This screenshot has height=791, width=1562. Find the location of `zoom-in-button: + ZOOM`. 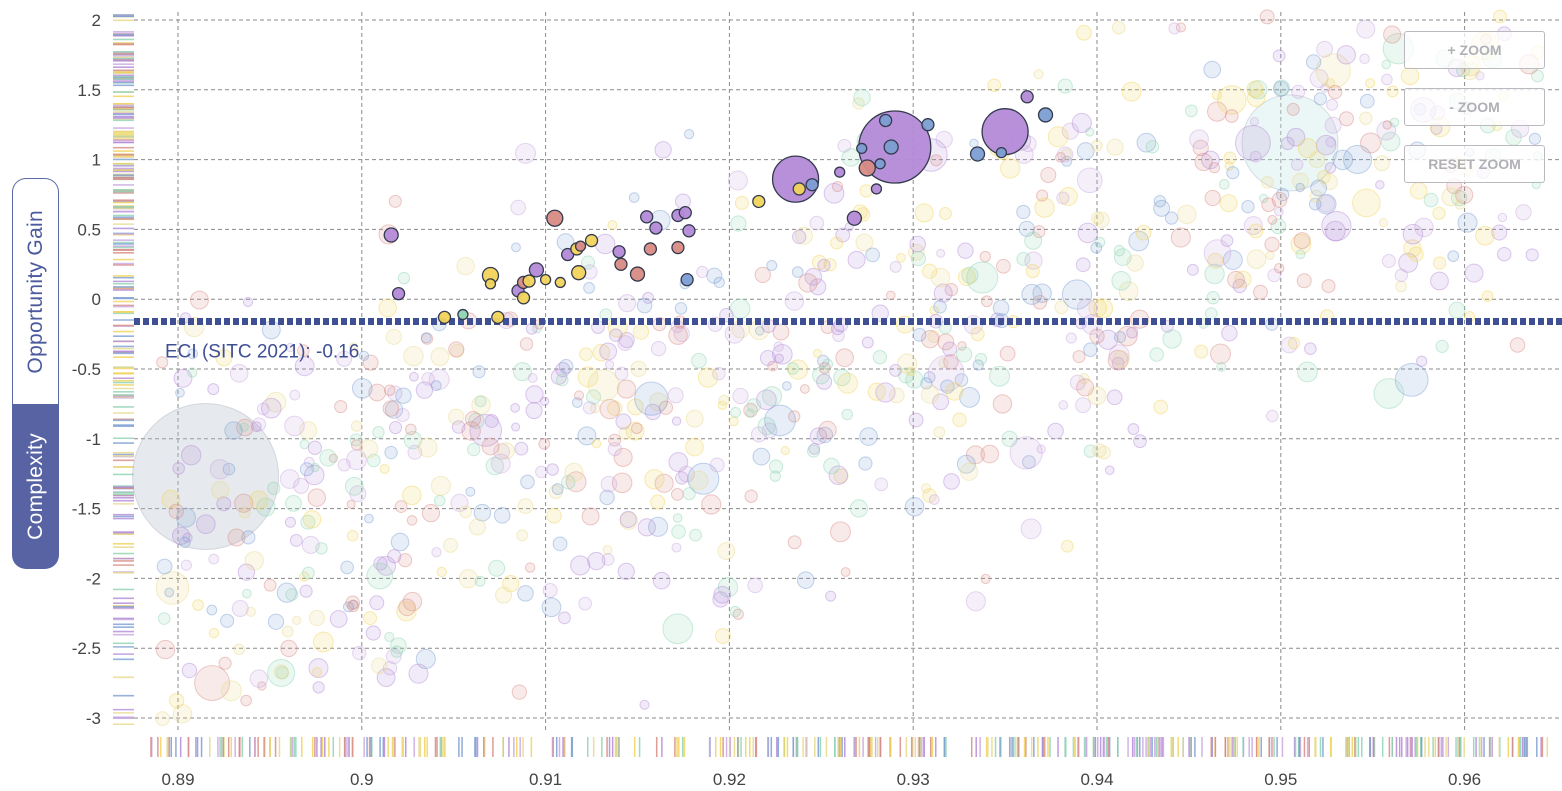

zoom-in-button: + ZOOM is located at coordinates (1474, 50).